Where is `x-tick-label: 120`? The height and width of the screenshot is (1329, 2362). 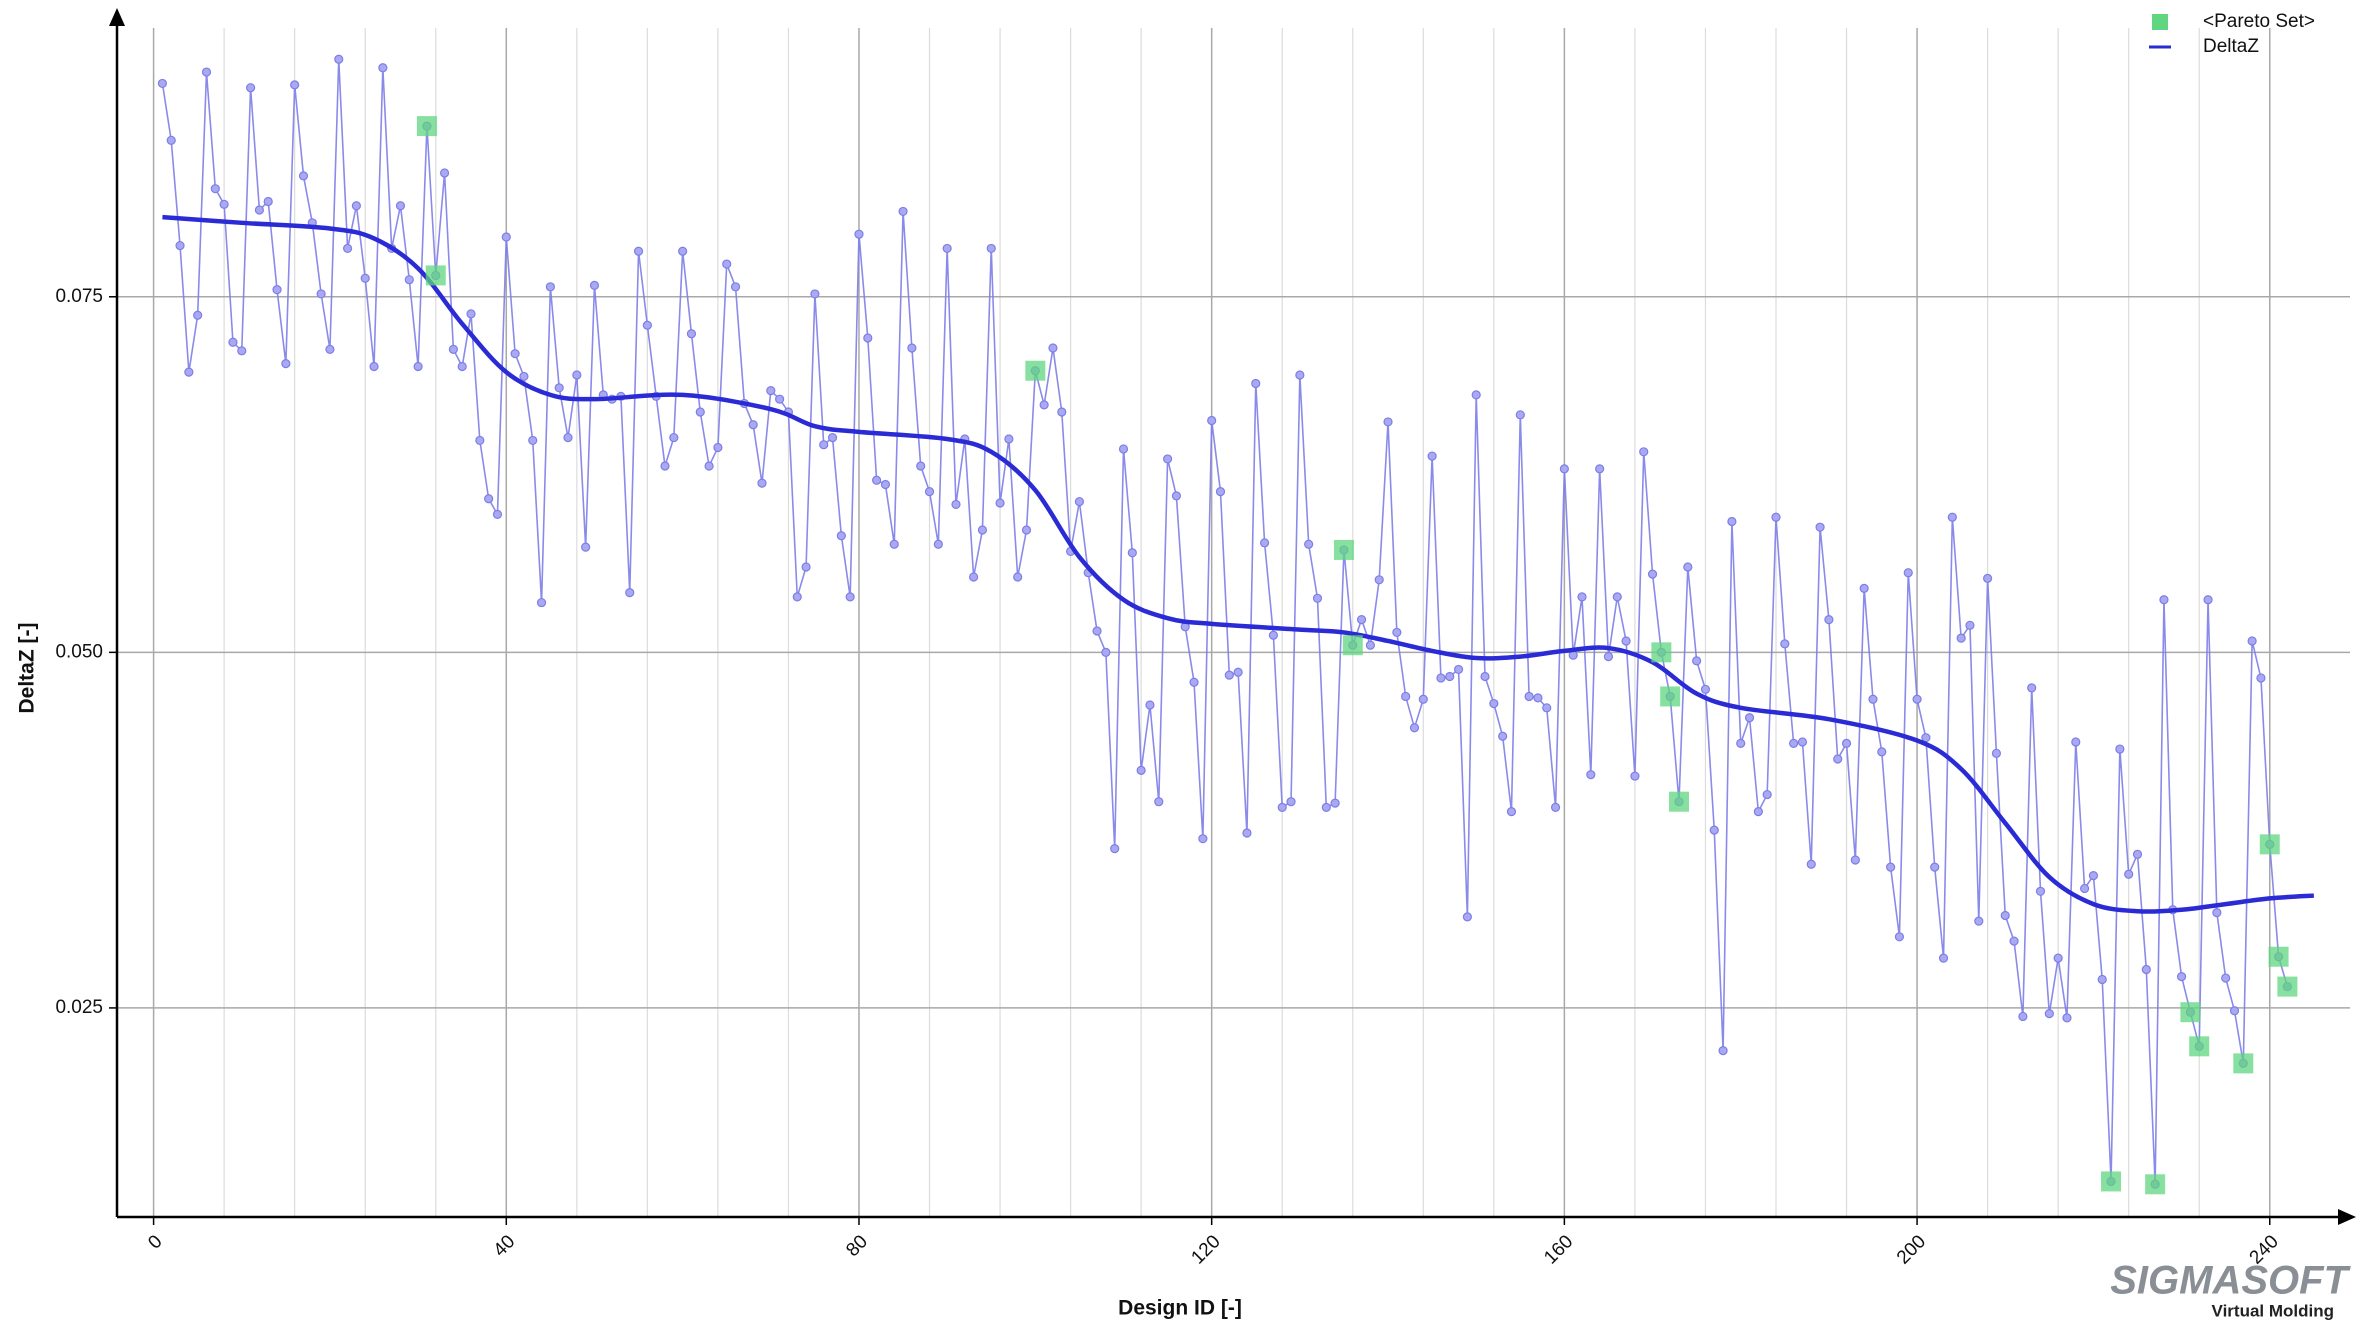 x-tick-label: 120 is located at coordinates (1205, 1249).